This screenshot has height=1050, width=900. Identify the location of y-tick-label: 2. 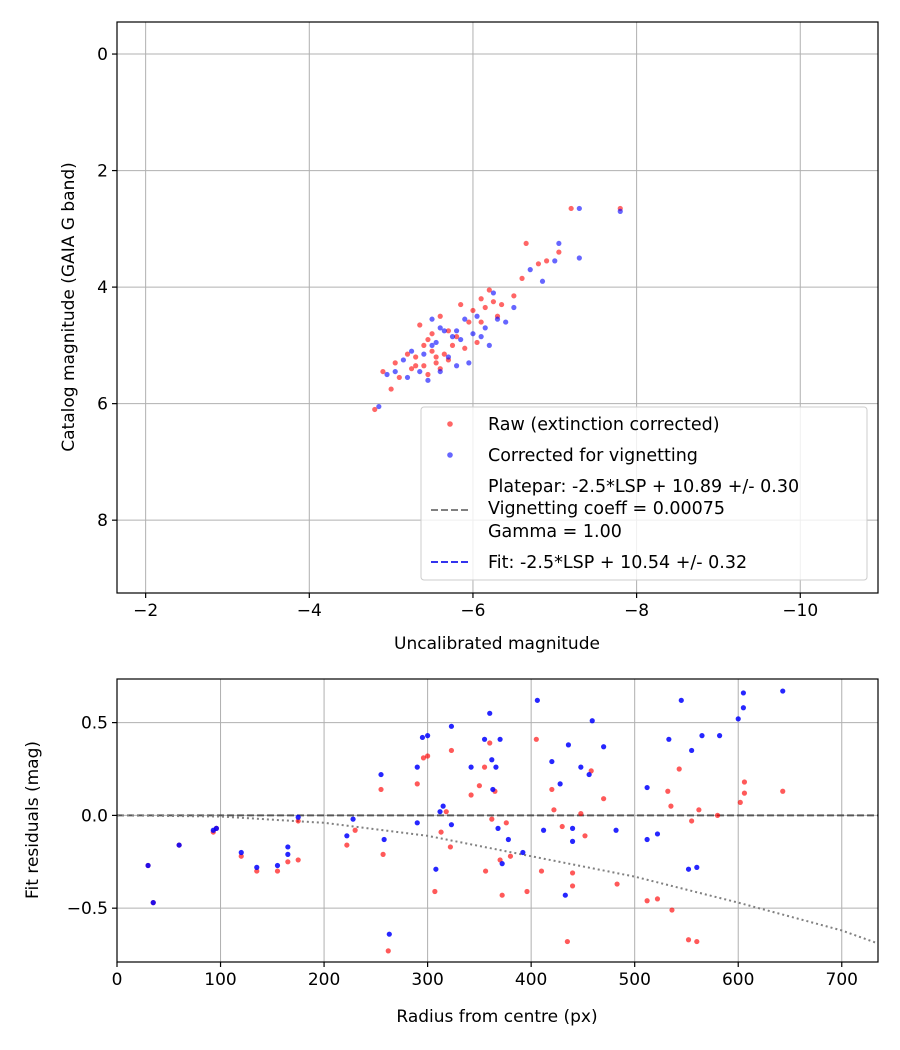
(102, 172).